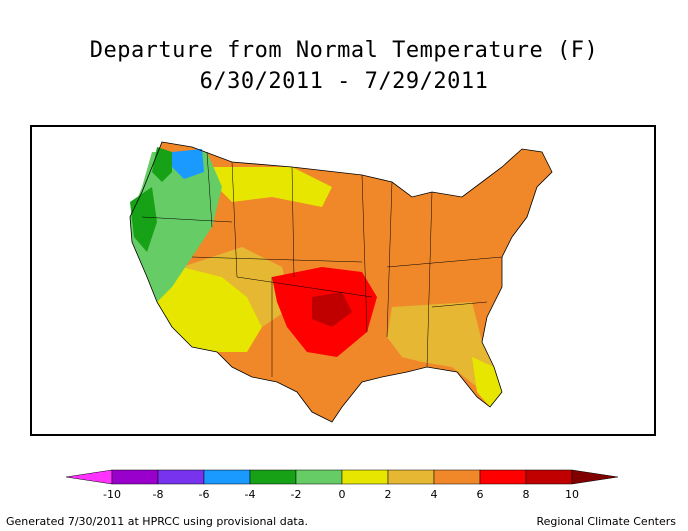  I want to click on legend-tick-label: 10, so click(572, 494).